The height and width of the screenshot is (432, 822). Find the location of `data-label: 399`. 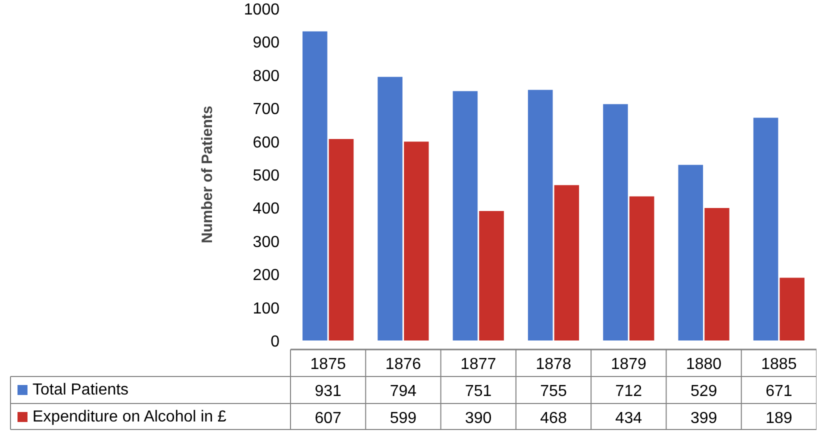

data-label: 399 is located at coordinates (704, 418).